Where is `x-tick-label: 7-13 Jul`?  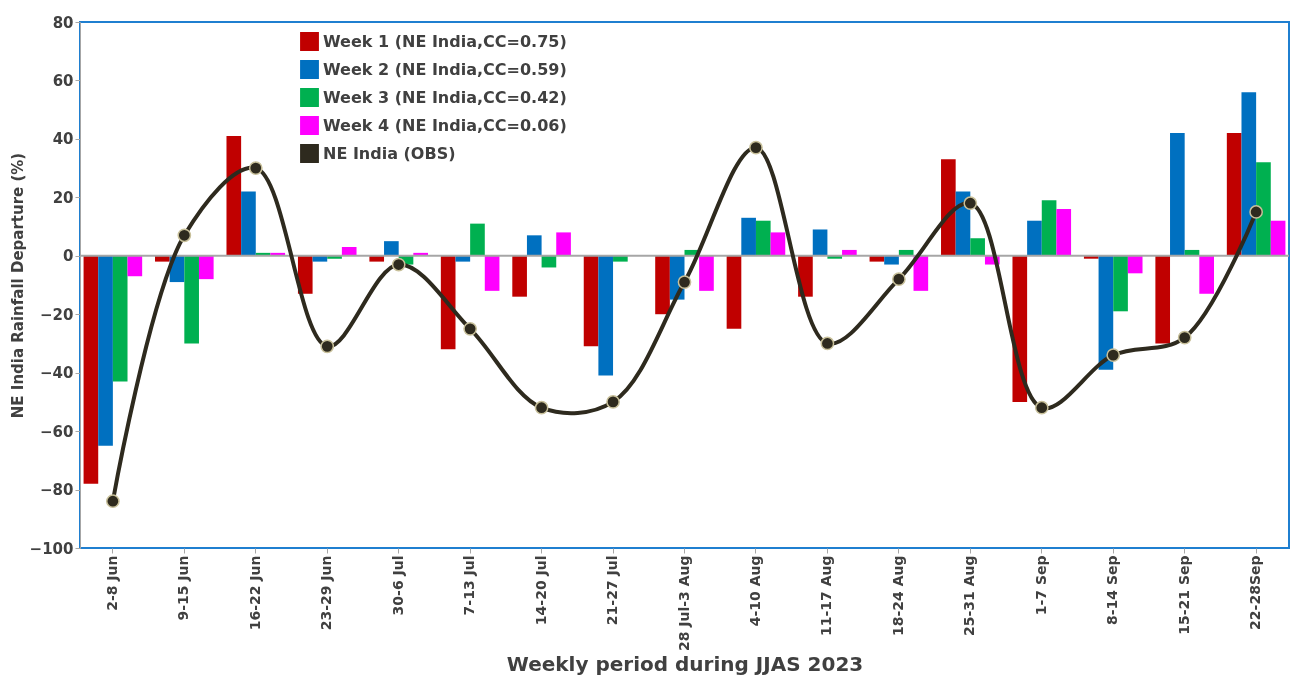
x-tick-label: 7-13 Jul is located at coordinates (469, 585).